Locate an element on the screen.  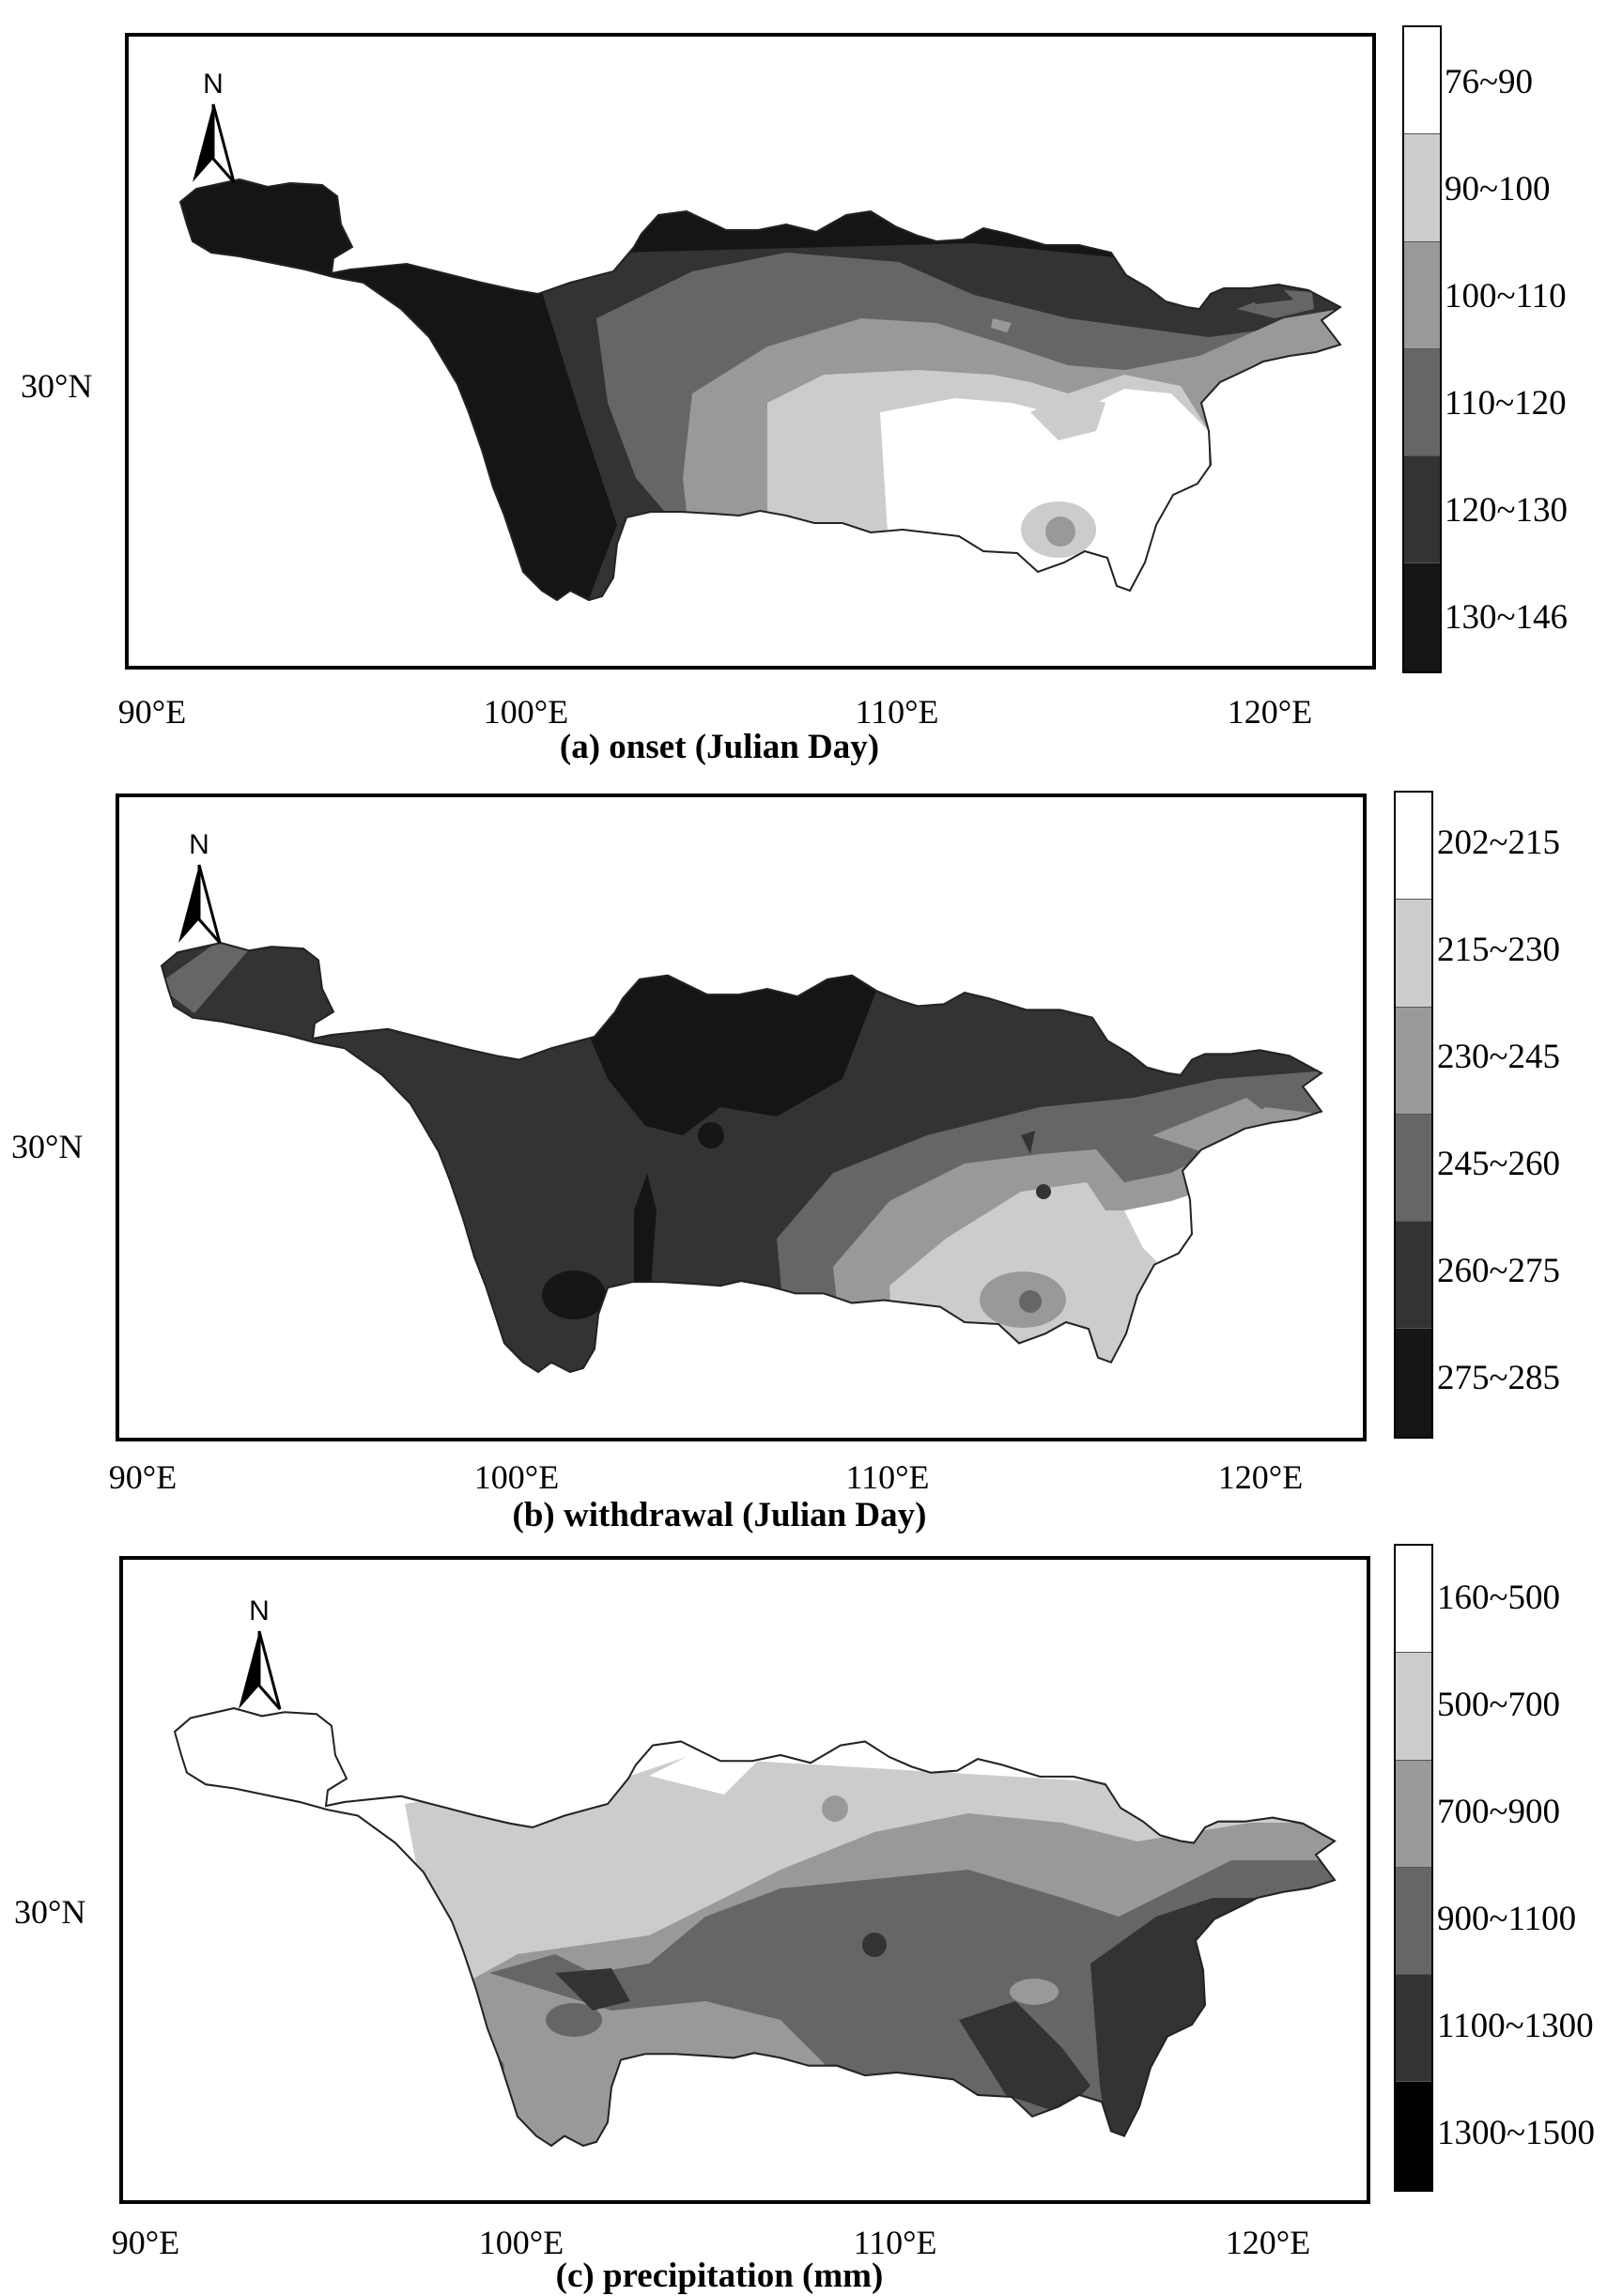
caption-precipitation: (c) precipitation (mm) is located at coordinates (719, 2276).